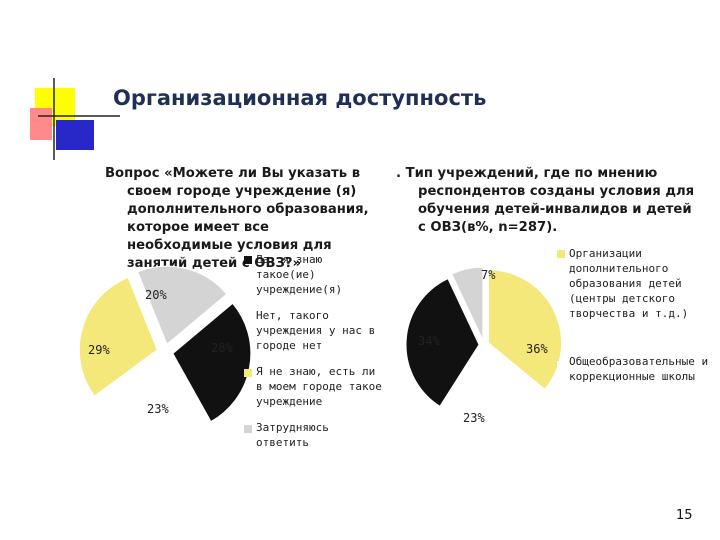 This screenshot has width=720, height=540. I want to click on legend1-swatch-no, so click(248, 318).